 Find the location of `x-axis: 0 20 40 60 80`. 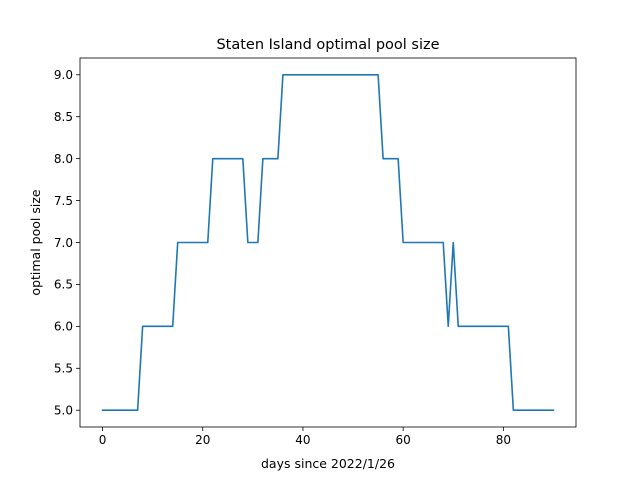

x-axis: 0 20 40 60 80 is located at coordinates (305, 437).